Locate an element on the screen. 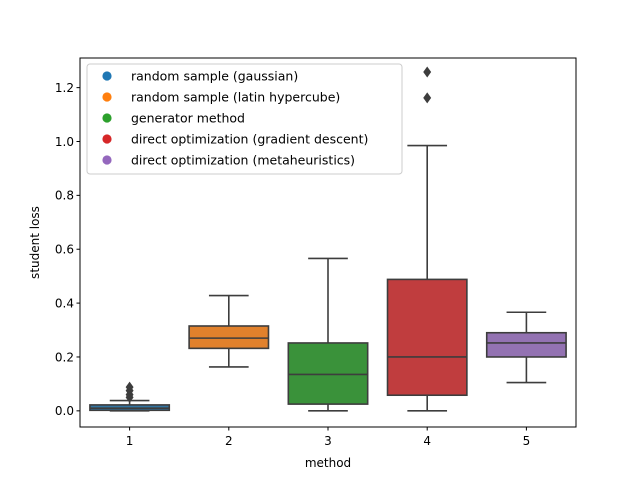 The height and width of the screenshot is (480, 640). x-tick-label: 2 is located at coordinates (229, 441).